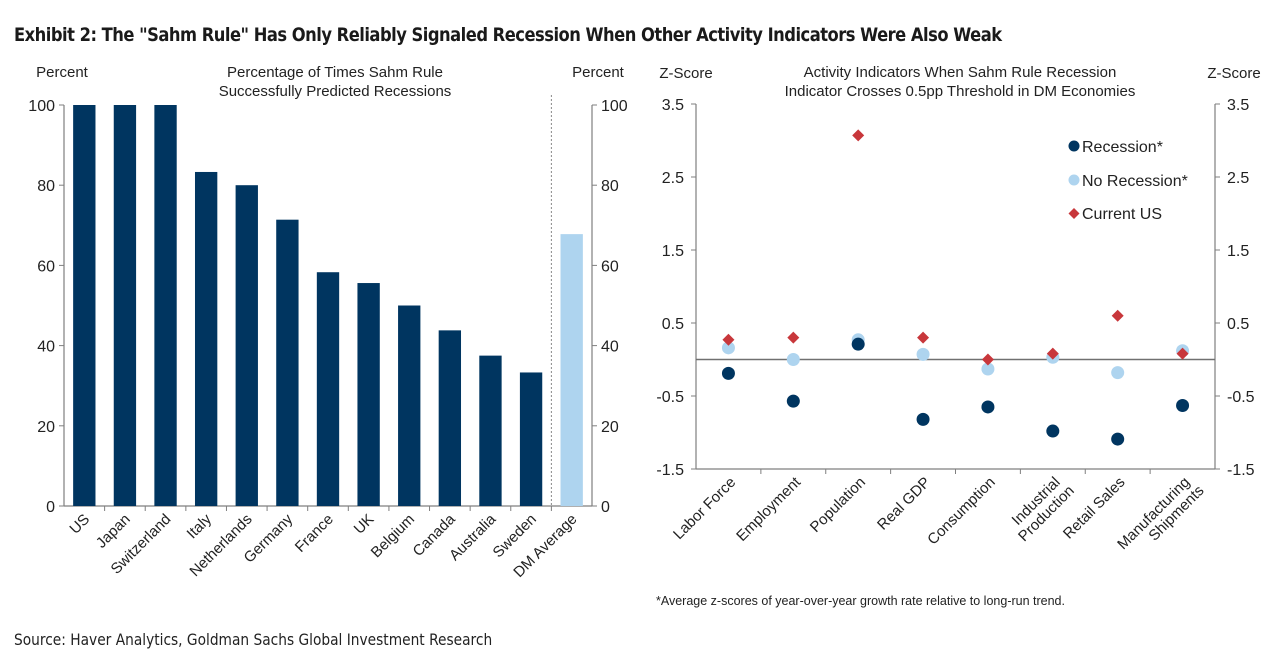 This screenshot has width=1280, height=663. Describe the element at coordinates (1238, 178) in the screenshot. I see `scatter-ytick-label-right: 2.5` at that location.